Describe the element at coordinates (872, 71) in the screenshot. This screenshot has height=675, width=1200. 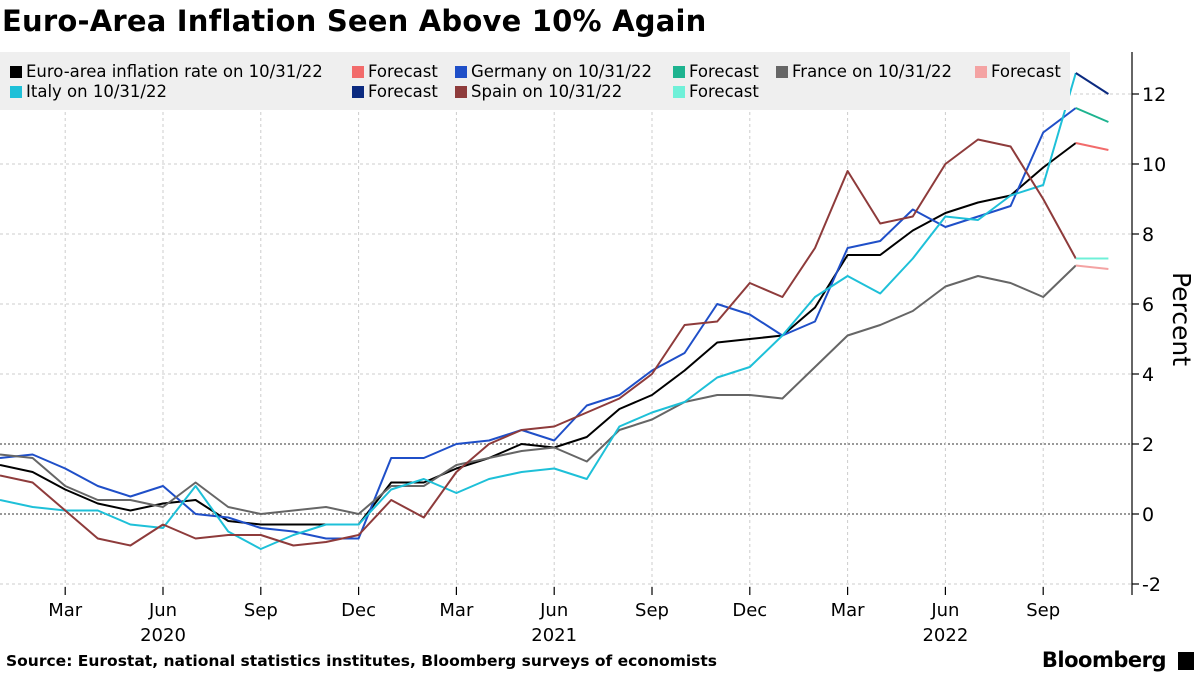
I see `legend-label: France on 10/31/22` at that location.